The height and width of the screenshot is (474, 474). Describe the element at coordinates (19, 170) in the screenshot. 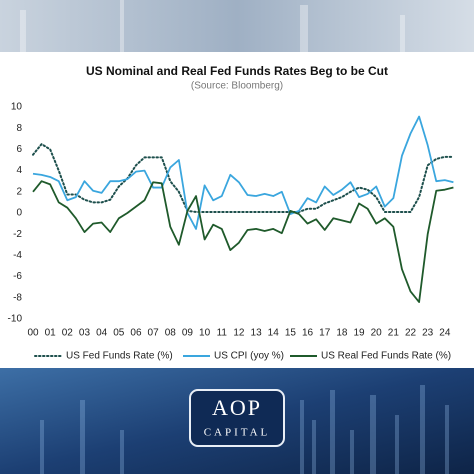

I see `y-tick-label: 4` at that location.